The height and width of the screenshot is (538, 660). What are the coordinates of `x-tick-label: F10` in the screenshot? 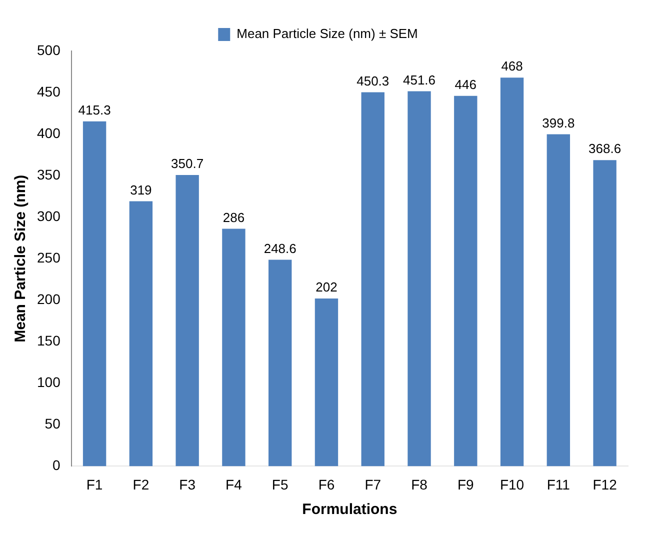 It's located at (512, 484).